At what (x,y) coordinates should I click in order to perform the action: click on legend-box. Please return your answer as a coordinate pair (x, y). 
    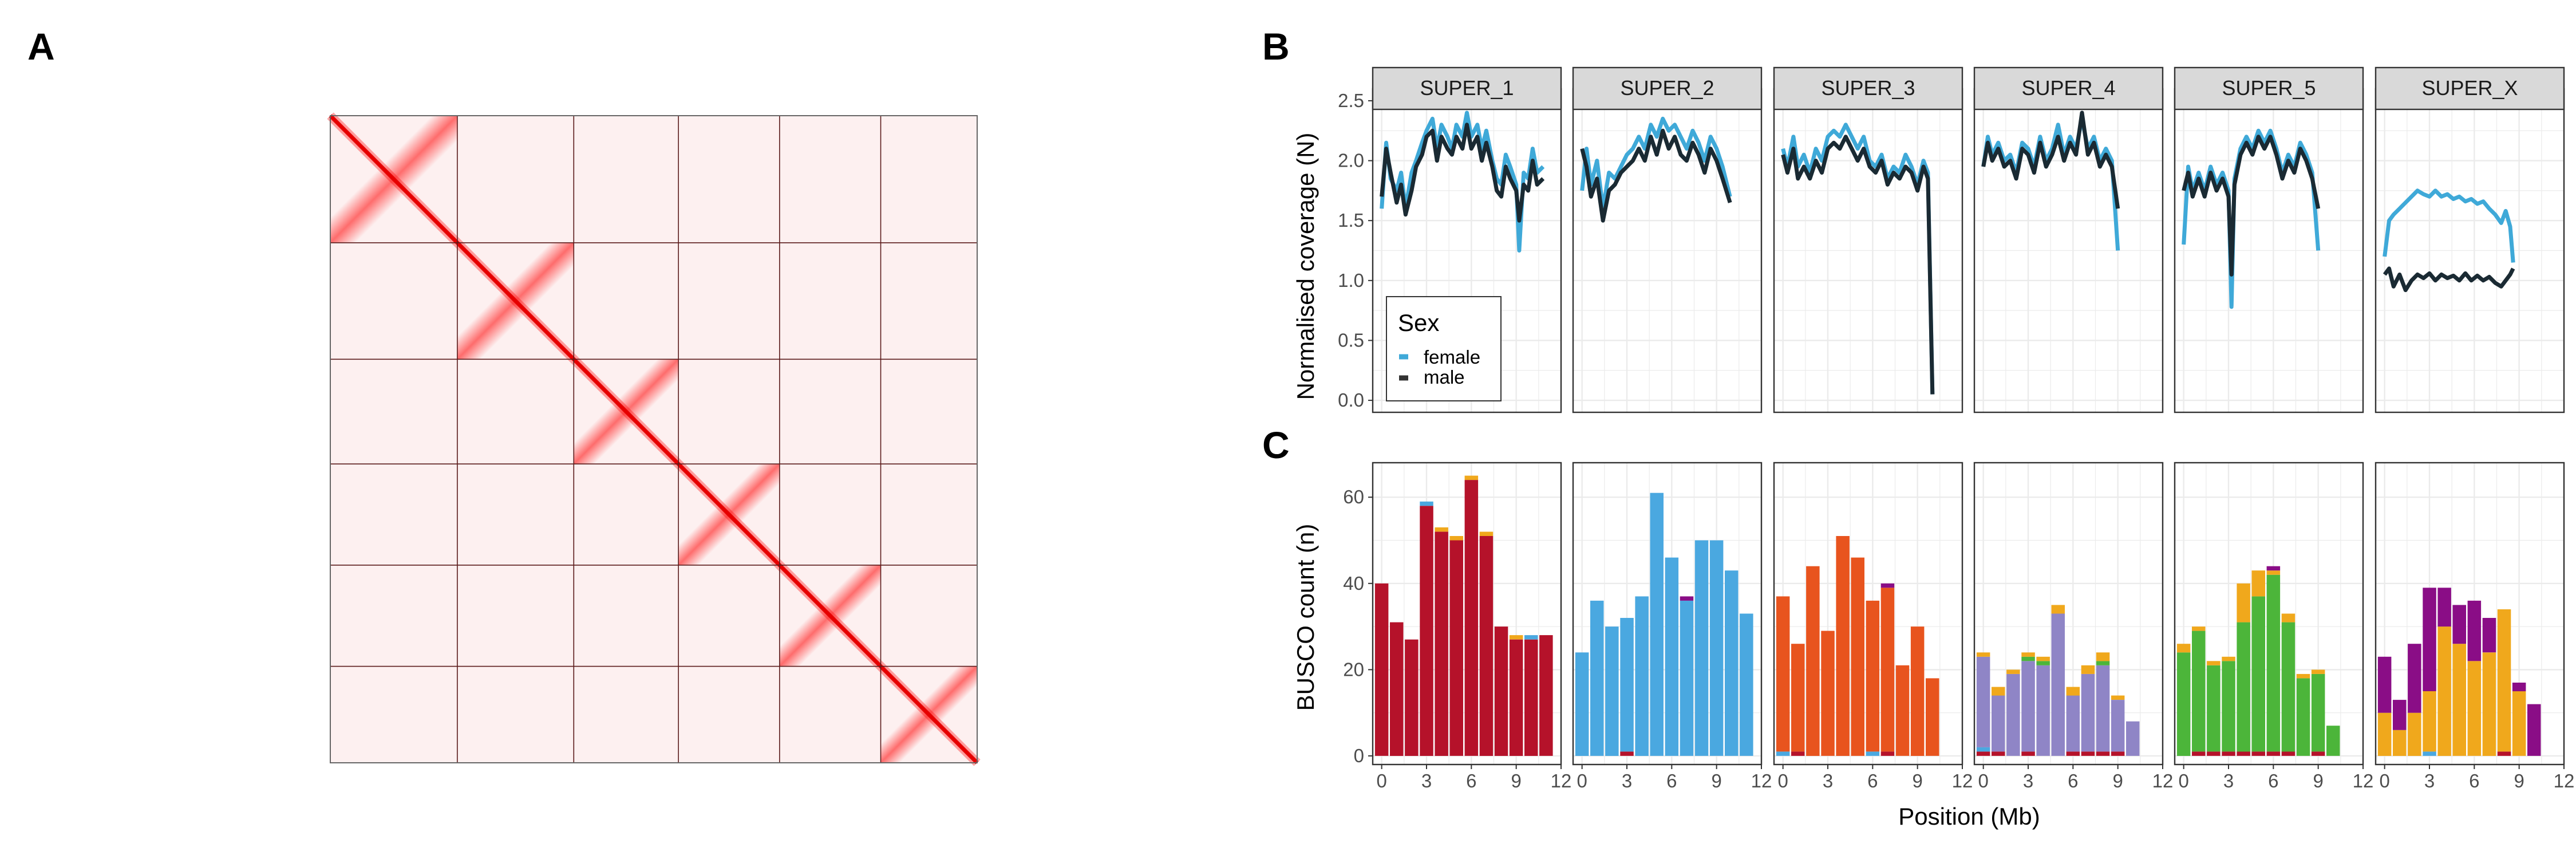
    Looking at the image, I should click on (1444, 348).